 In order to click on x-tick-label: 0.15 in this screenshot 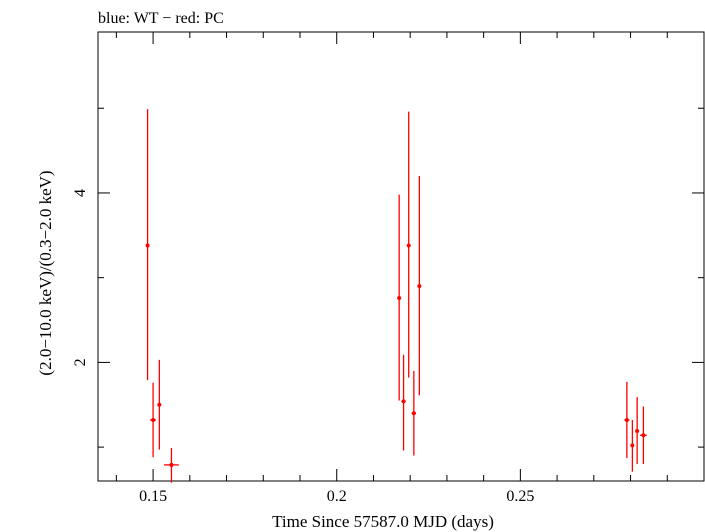, I will do `click(153, 496)`.